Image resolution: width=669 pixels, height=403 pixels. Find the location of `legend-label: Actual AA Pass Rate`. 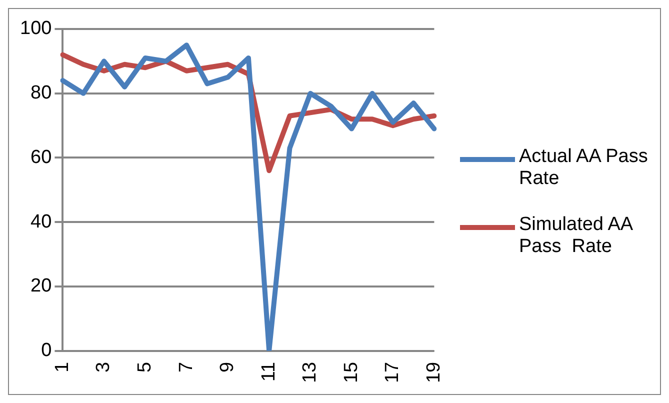

legend-label: Actual AA Pass Rate is located at coordinates (584, 168).